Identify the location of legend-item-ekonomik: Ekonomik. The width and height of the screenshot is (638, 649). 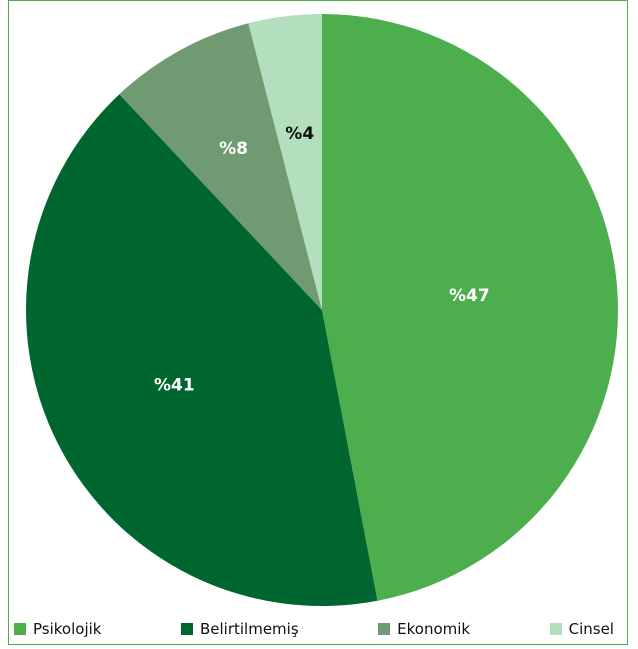
(424, 629).